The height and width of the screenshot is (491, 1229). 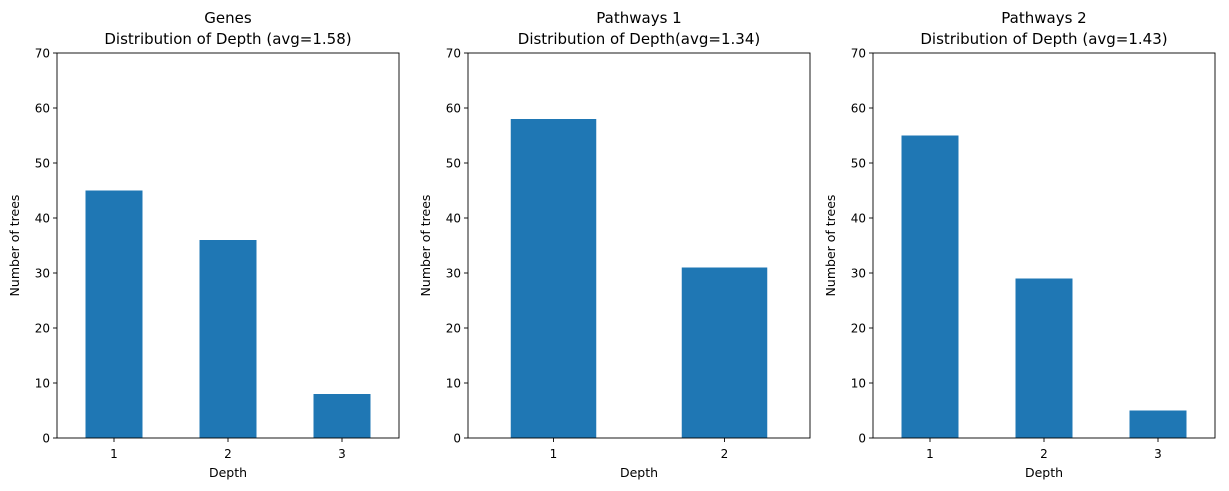 What do you see at coordinates (227, 39) in the screenshot?
I see `chart-title-line: Distribution of Depth (avg=1.58)` at bounding box center [227, 39].